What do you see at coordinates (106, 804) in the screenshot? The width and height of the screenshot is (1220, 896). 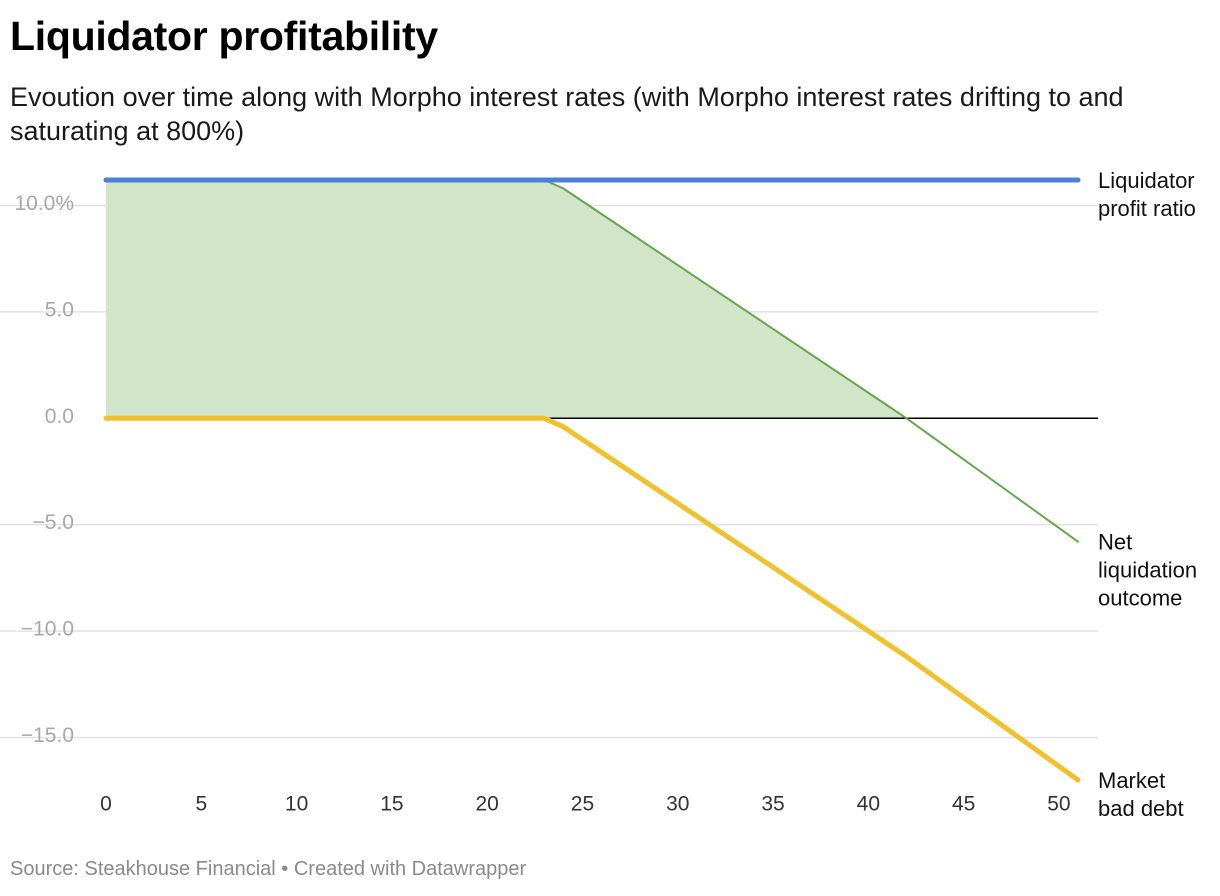 I see `x-tick-label: 0` at bounding box center [106, 804].